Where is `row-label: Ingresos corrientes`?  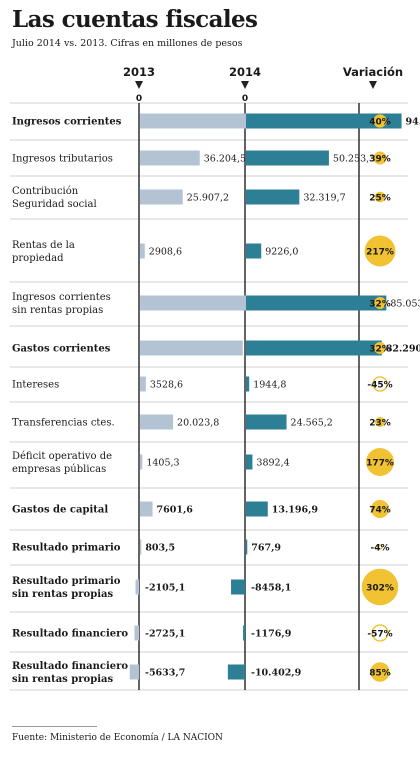 row-label: Ingresos corrientes is located at coordinates (67, 122).